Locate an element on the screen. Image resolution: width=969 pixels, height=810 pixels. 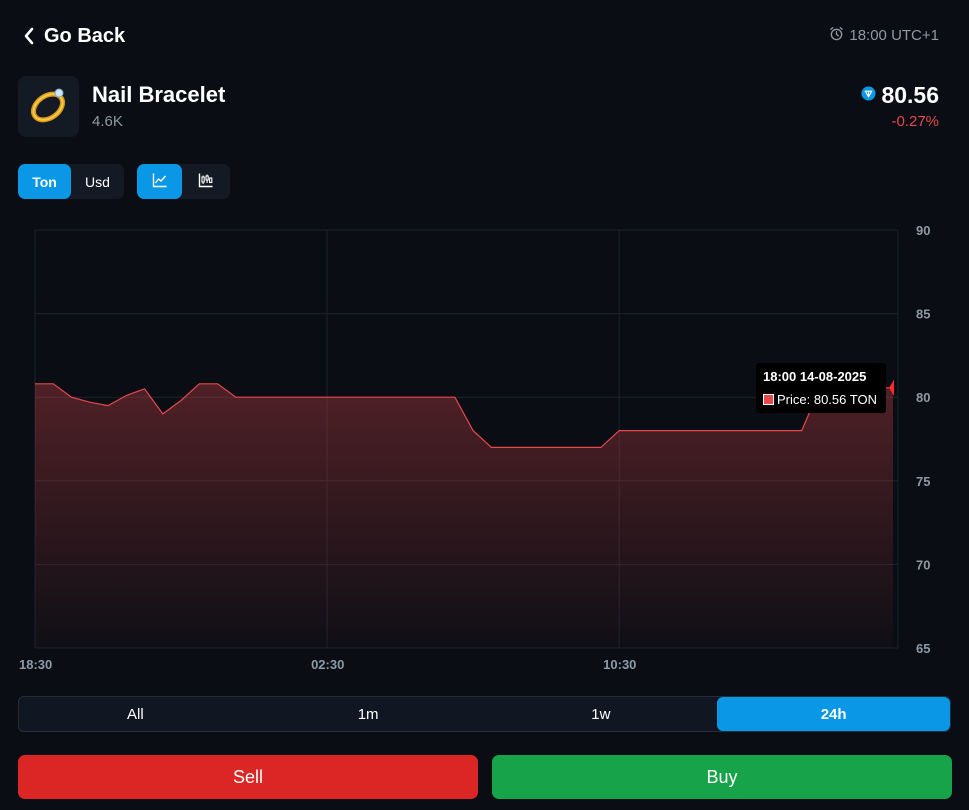
ton-icon is located at coordinates (868, 95).